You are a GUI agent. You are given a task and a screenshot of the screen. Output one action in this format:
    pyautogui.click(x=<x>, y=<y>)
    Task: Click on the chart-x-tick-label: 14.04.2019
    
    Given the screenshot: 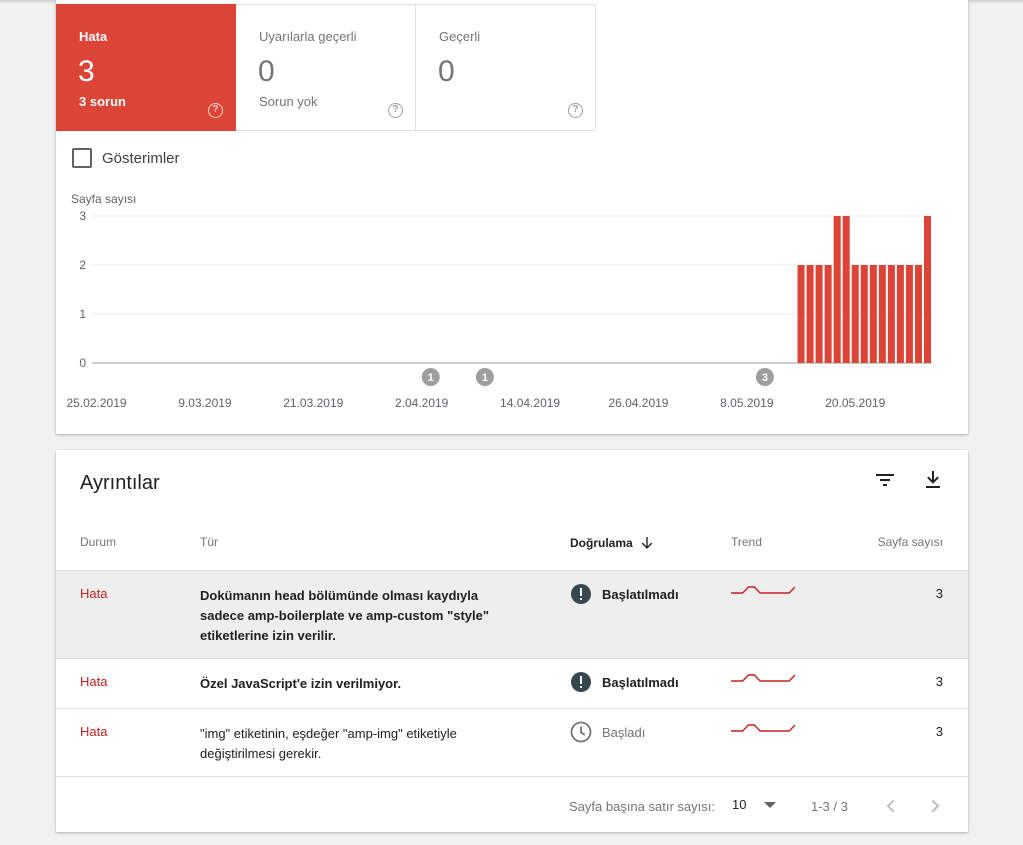 What is the action you would take?
    pyautogui.click(x=530, y=403)
    